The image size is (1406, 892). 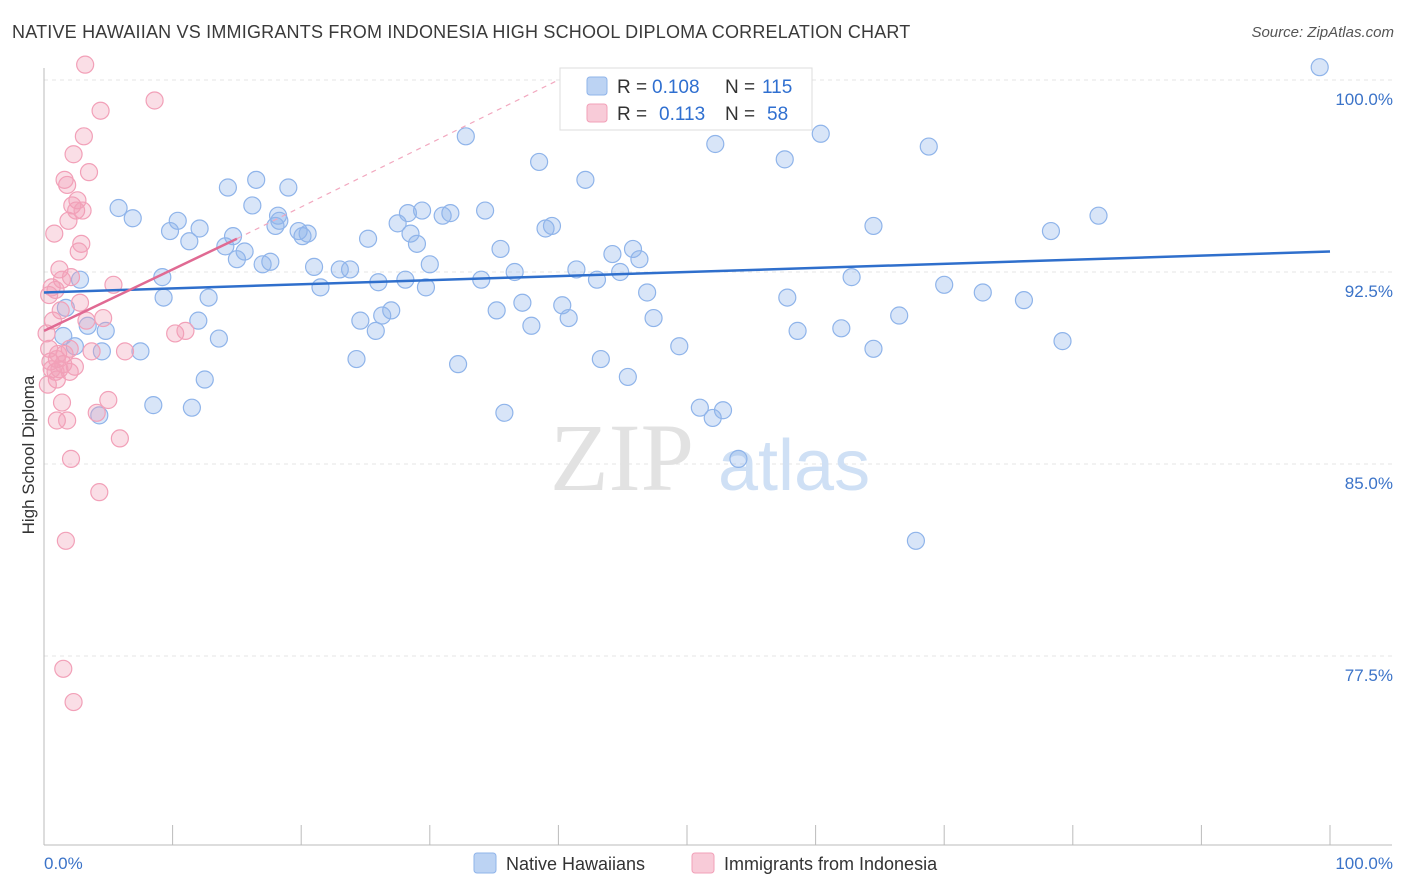 What do you see at coordinates (1364, 99) in the screenshot?
I see `y-tick-label: 100.0%` at bounding box center [1364, 99].